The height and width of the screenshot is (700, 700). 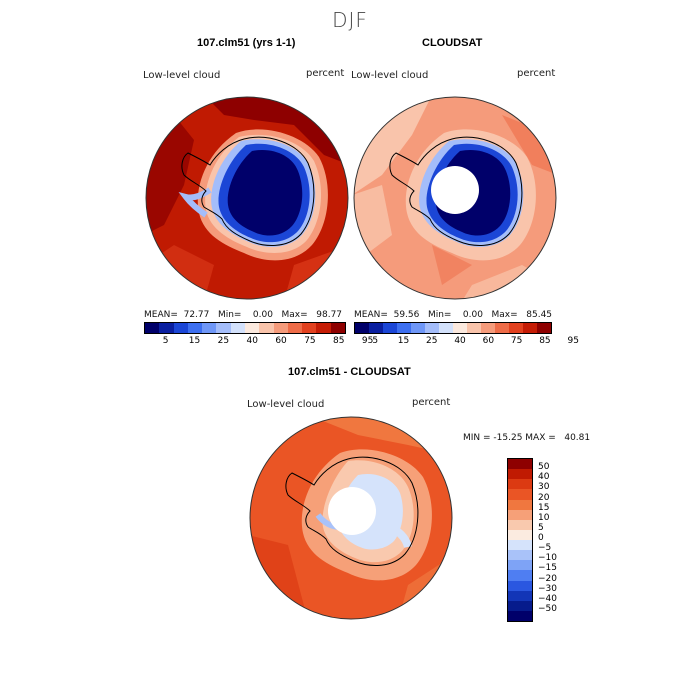 What do you see at coordinates (286, 404) in the screenshot?
I see `panel3-field-label: Low-level cloud` at bounding box center [286, 404].